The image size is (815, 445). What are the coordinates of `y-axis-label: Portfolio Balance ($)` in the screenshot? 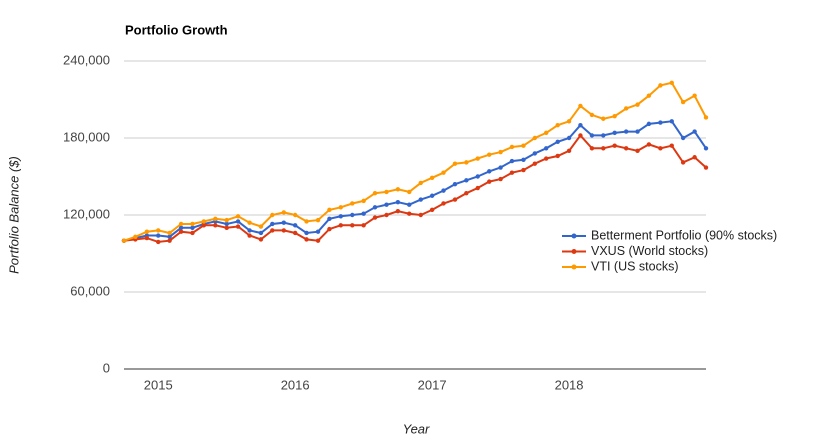 It's located at (13, 215).